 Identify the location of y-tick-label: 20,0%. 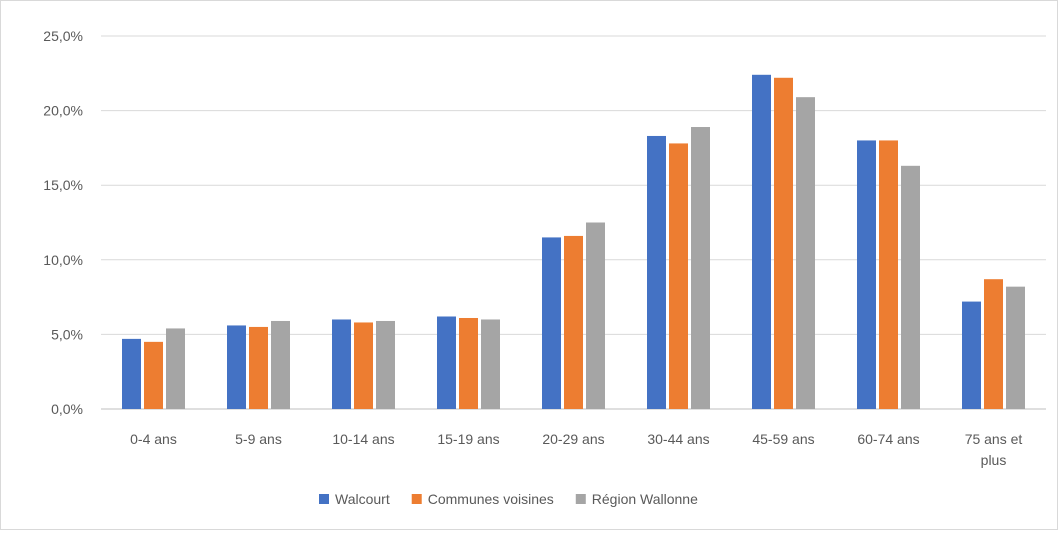
(63, 111).